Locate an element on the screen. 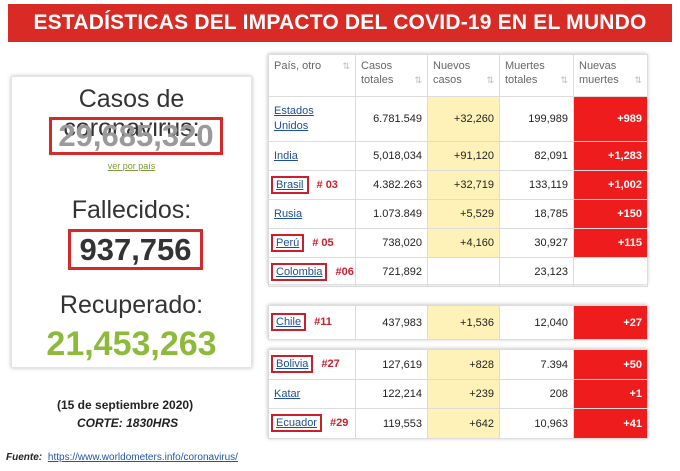 The height and width of the screenshot is (471, 680). country-link: Bolivia is located at coordinates (292, 364).